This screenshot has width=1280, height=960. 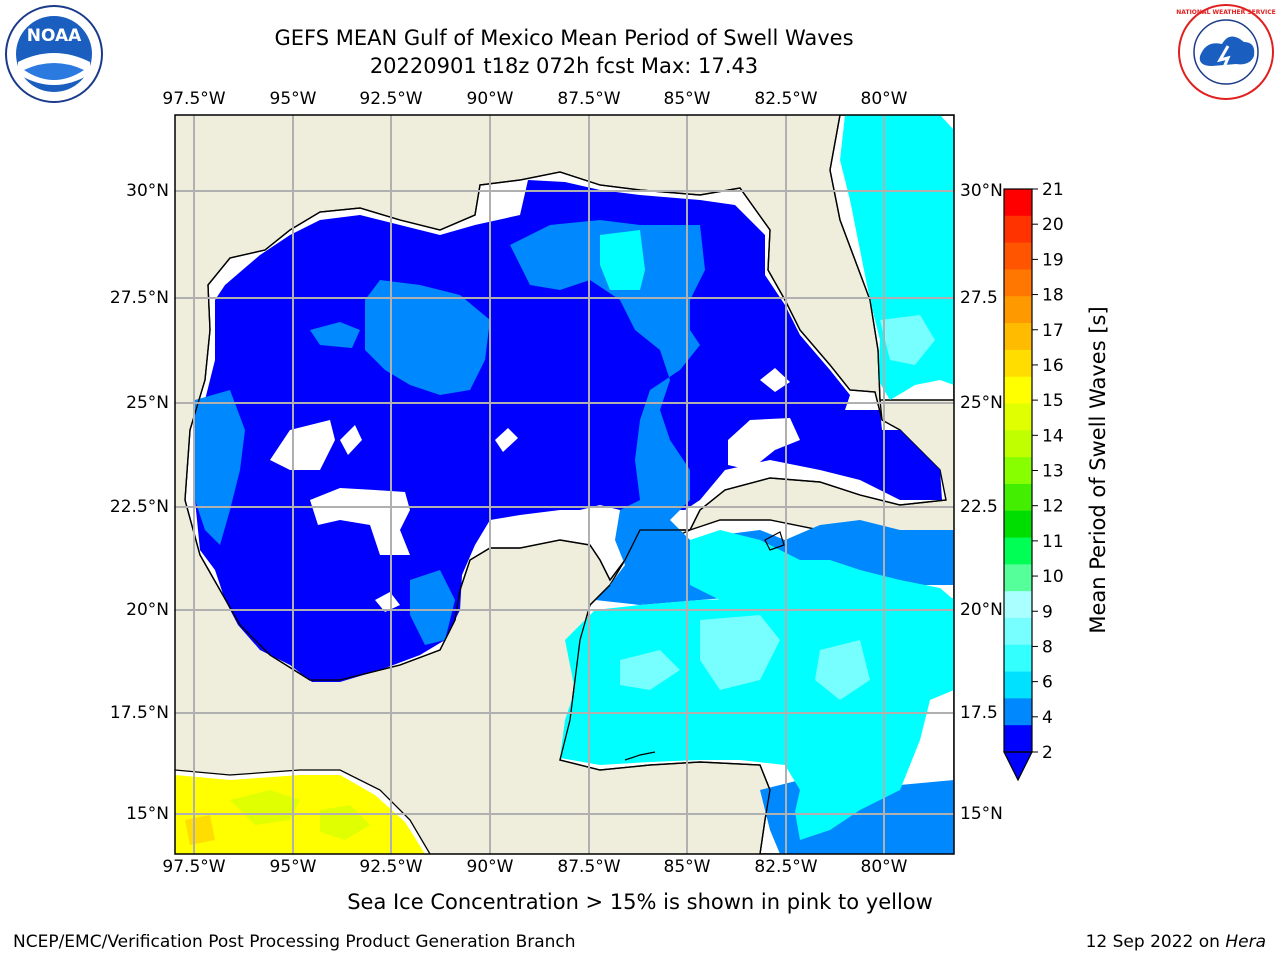 I want to click on lat-label: 27.5, so click(x=979, y=298).